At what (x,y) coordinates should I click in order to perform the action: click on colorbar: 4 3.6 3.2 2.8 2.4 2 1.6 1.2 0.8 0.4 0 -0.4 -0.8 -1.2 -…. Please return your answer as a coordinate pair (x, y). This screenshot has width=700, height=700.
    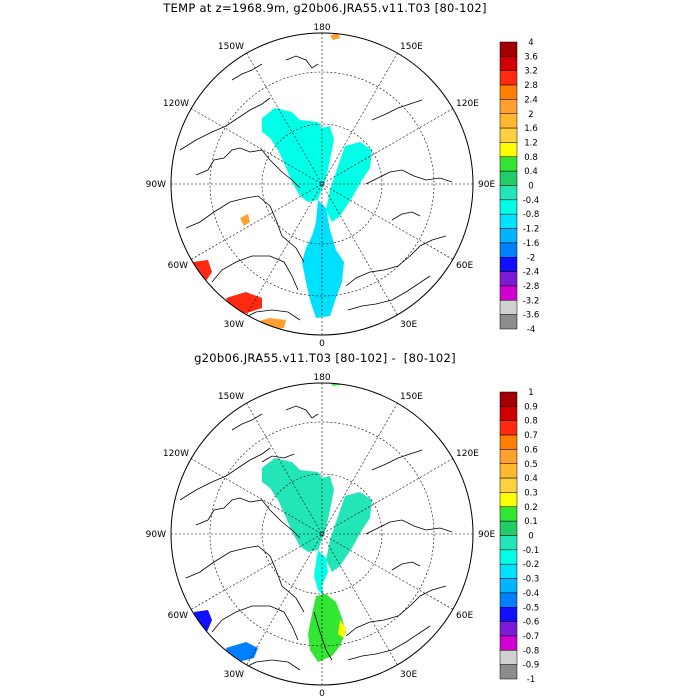
    Looking at the image, I should click on (519, 186).